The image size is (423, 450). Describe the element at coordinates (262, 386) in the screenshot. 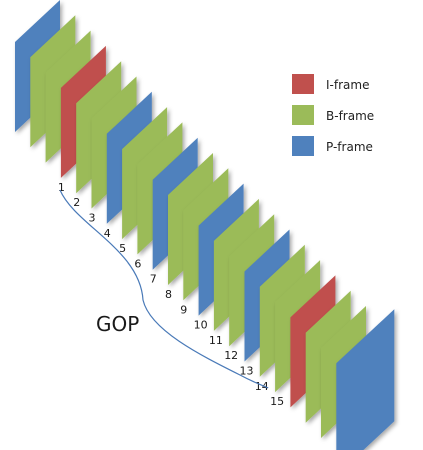

I see `frame-number-14: 14` at that location.